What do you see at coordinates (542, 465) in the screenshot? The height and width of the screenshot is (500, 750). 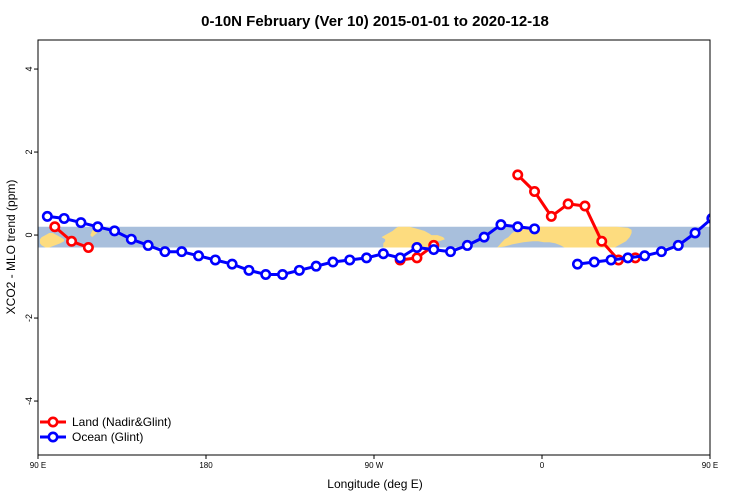 I see `x-tick-label: 0` at bounding box center [542, 465].